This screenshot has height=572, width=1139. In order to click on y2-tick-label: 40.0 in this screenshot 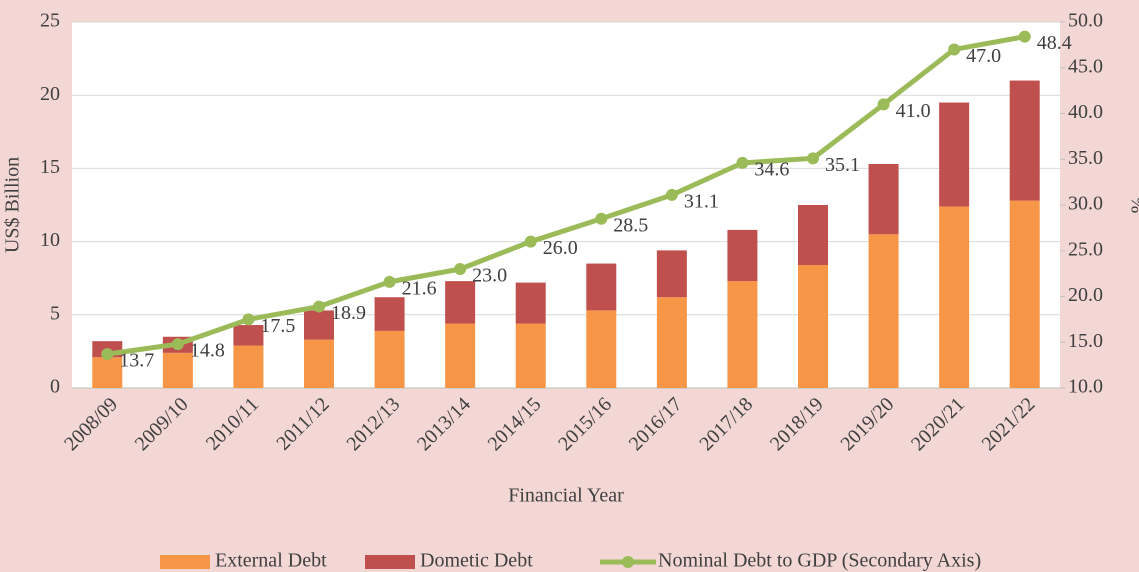, I will do `click(1085, 112)`.